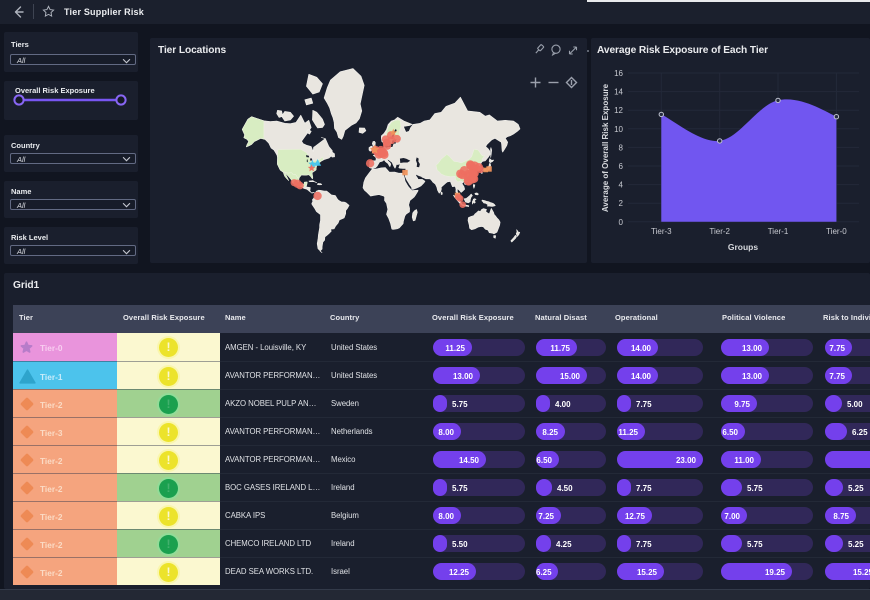  Describe the element at coordinates (618, 129) in the screenshot. I see `svg-text: 10` at that location.